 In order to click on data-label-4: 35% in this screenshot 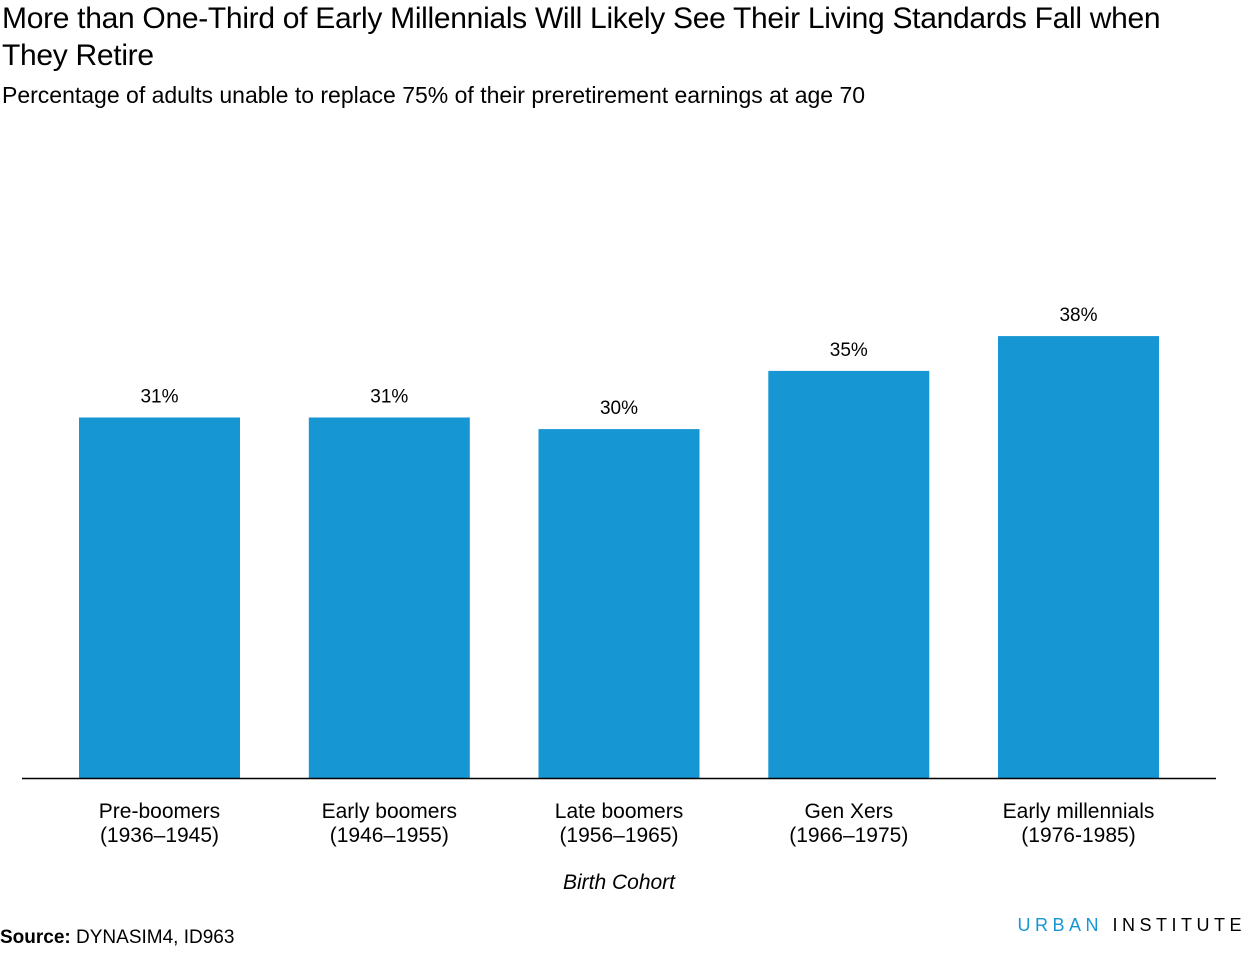, I will do `click(849, 350)`.